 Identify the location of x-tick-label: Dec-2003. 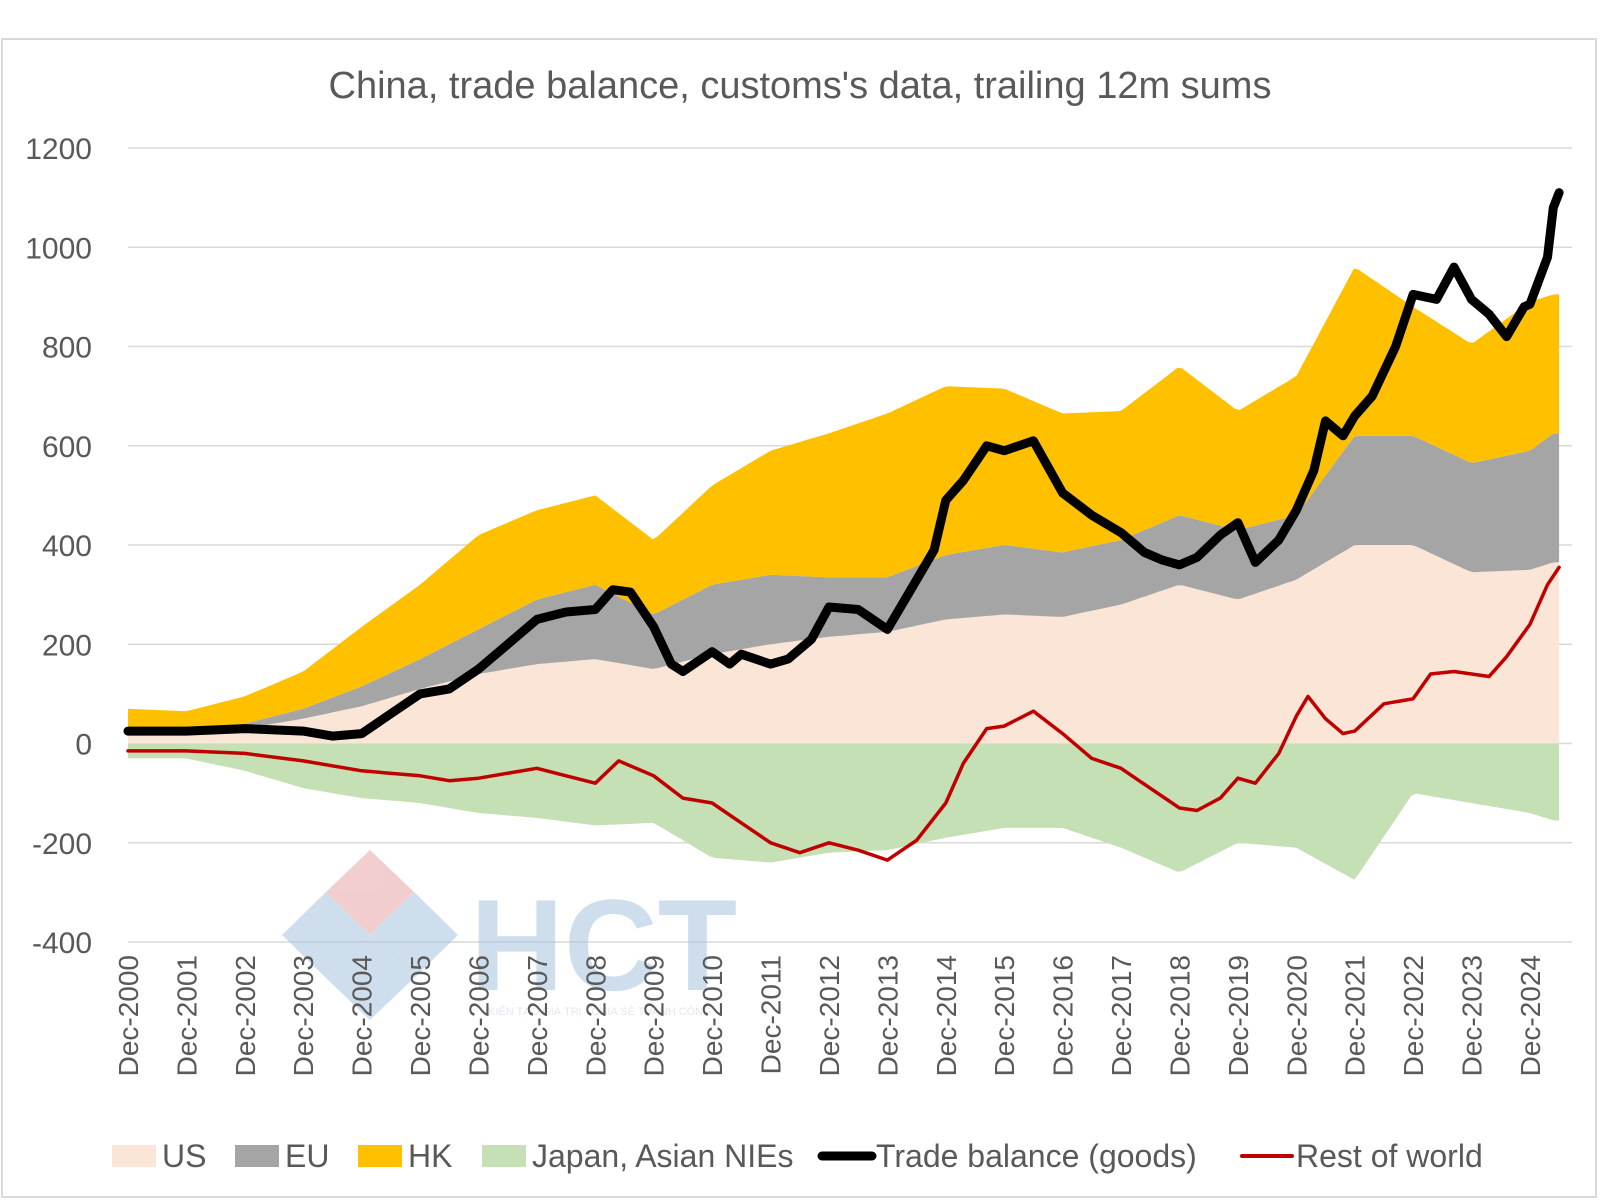
(303, 1015).